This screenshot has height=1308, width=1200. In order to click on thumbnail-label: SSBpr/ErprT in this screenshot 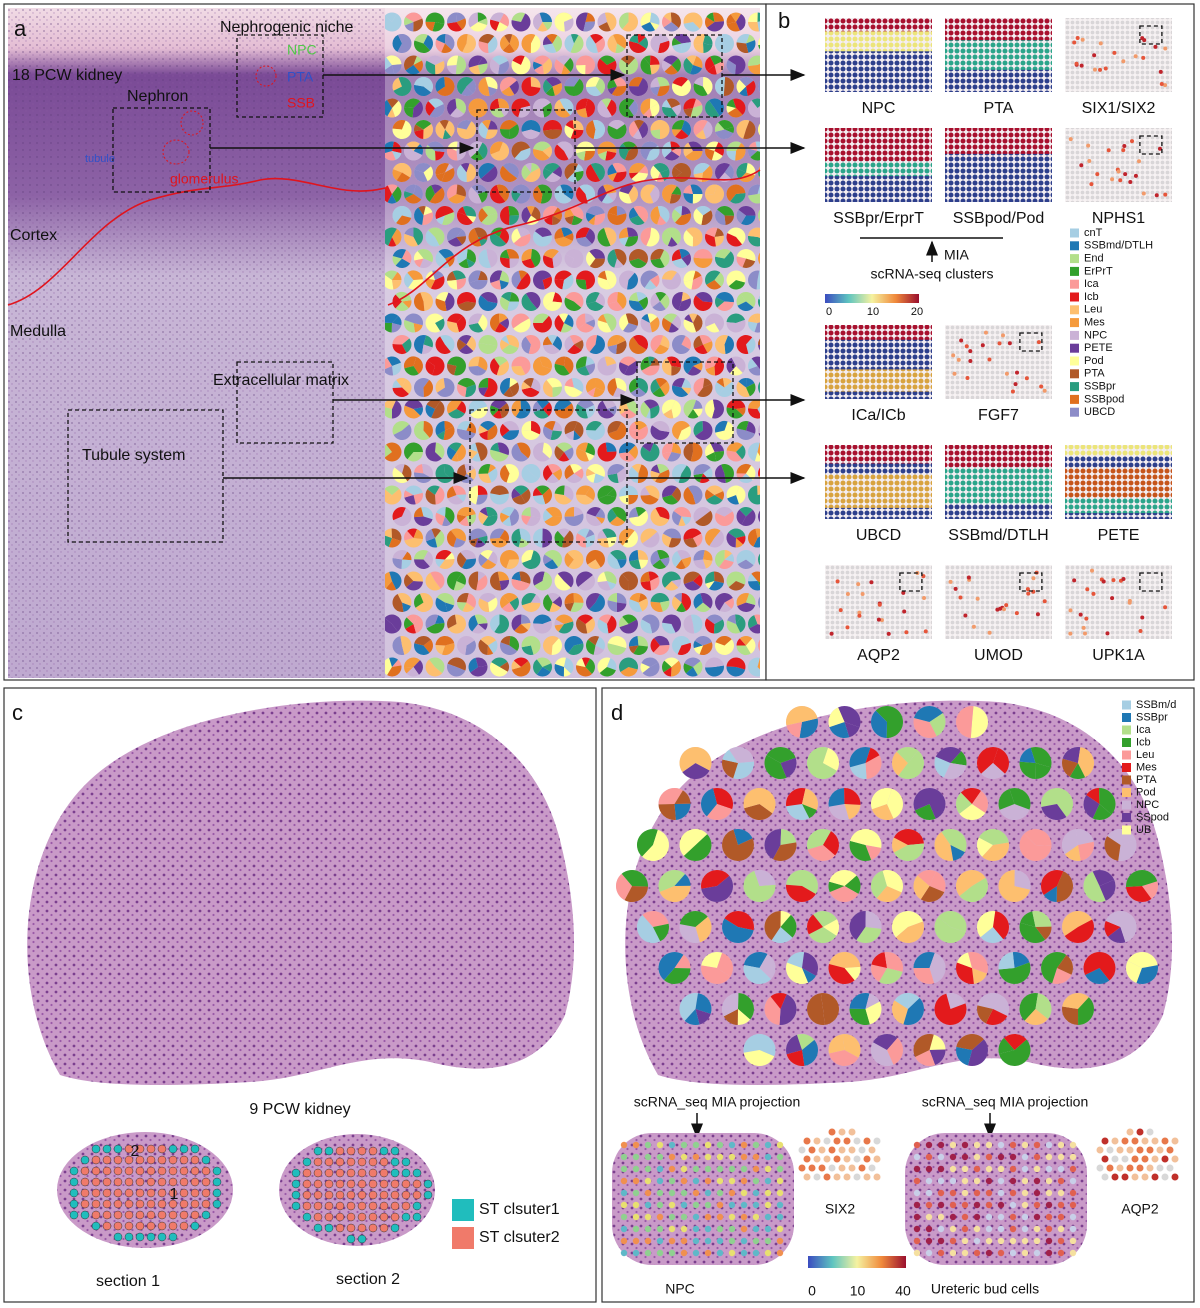, I will do `click(878, 218)`.